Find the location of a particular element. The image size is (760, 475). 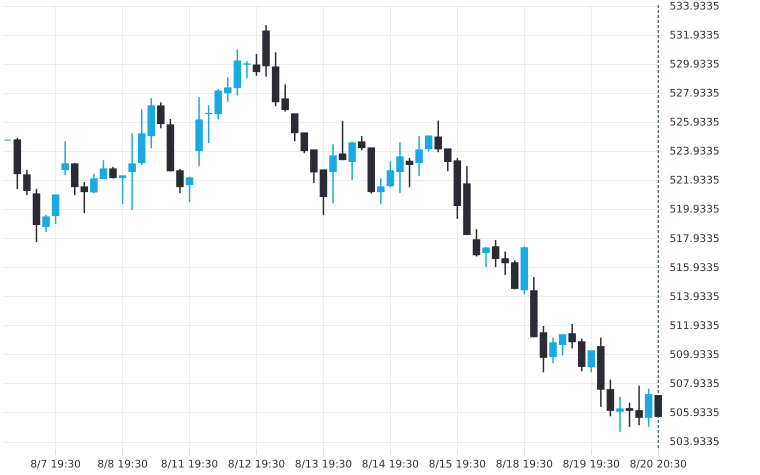

y-tick-label: 525.9335 is located at coordinates (695, 122).